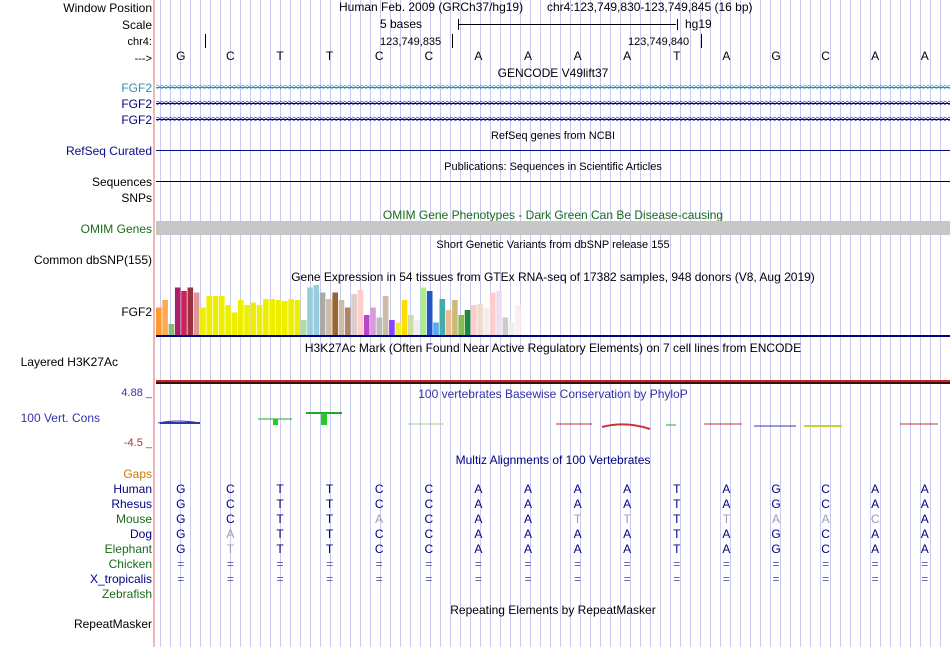  Describe the element at coordinates (116, 229) in the screenshot. I see `omim-label: OMIM Genes` at that location.